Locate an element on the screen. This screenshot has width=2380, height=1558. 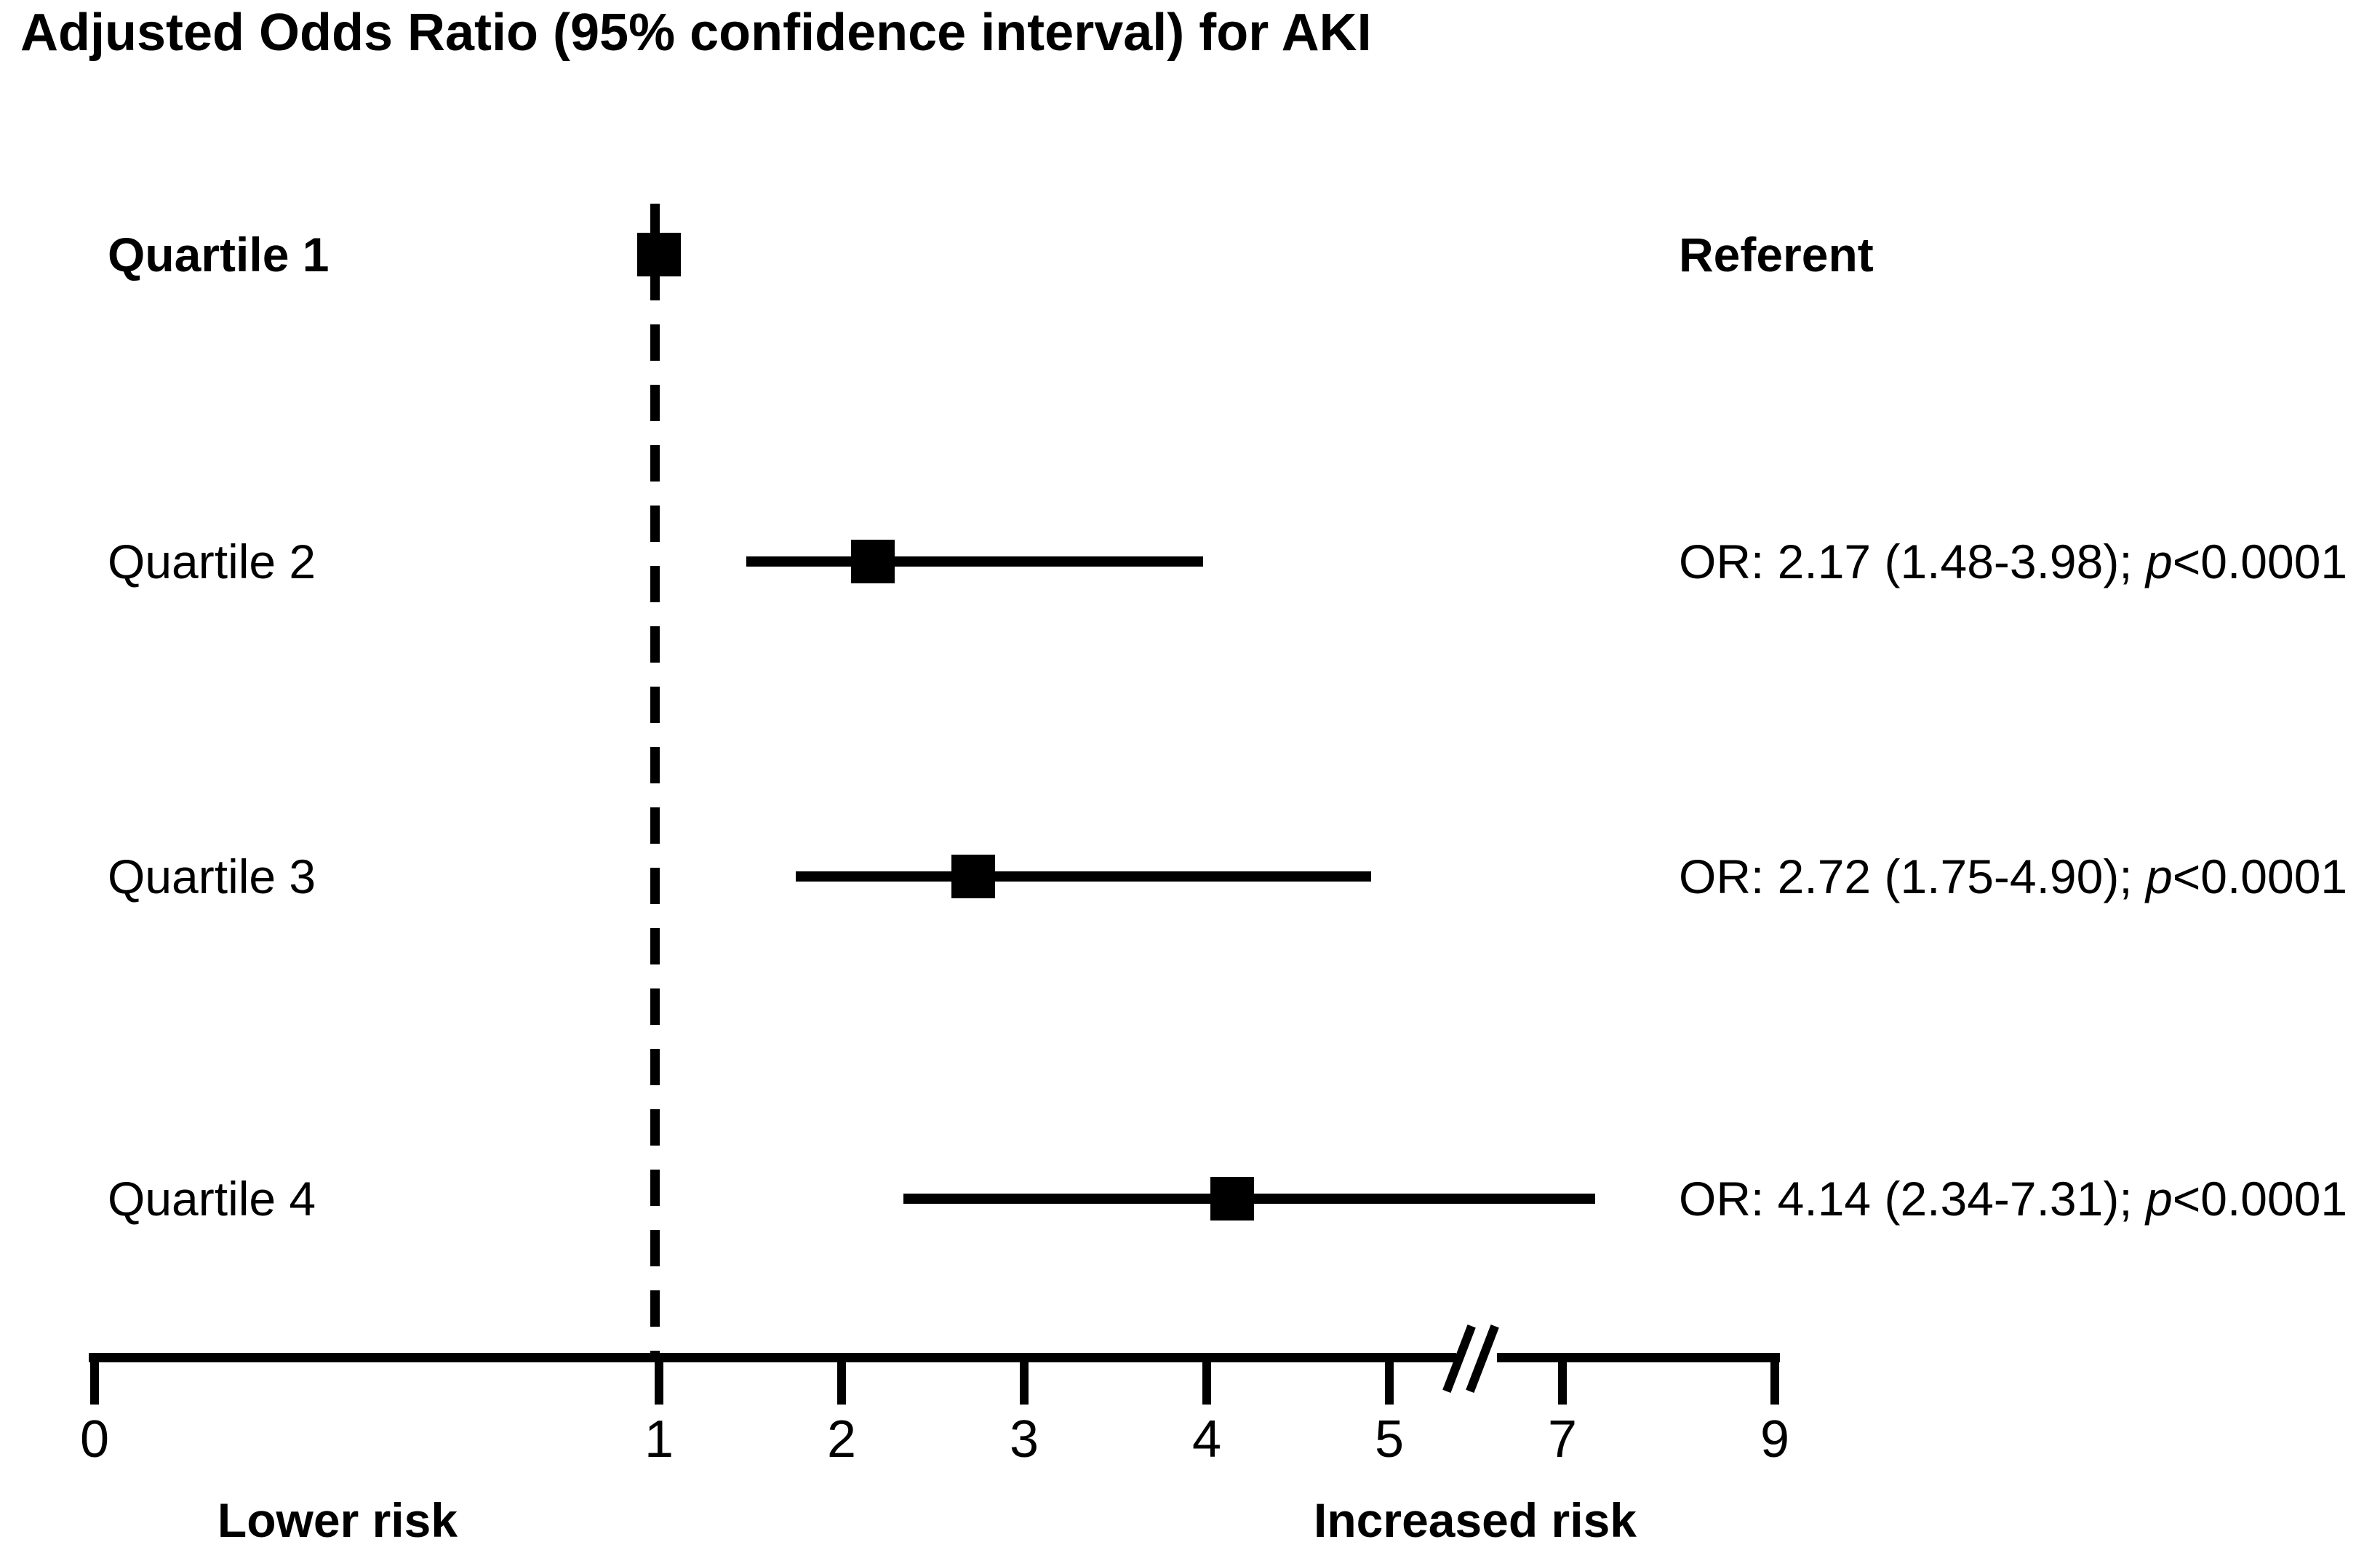
annotation-text: OR: 4.14 (2.34-7.31); p<0.0001 is located at coordinates (2013, 1198).